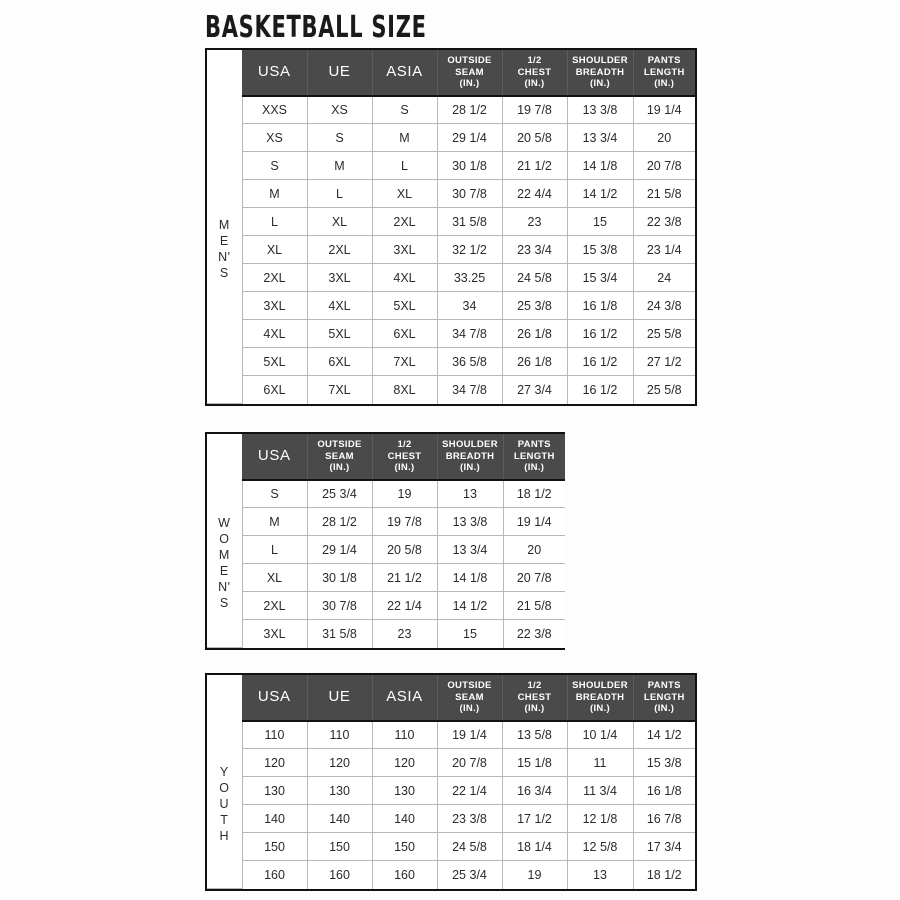 This screenshot has height=900, width=900. I want to click on table-row: 4XL 5XL 6XL 34 7/8 26 1/8 16 1/2 25 5/8, so click(451, 334).